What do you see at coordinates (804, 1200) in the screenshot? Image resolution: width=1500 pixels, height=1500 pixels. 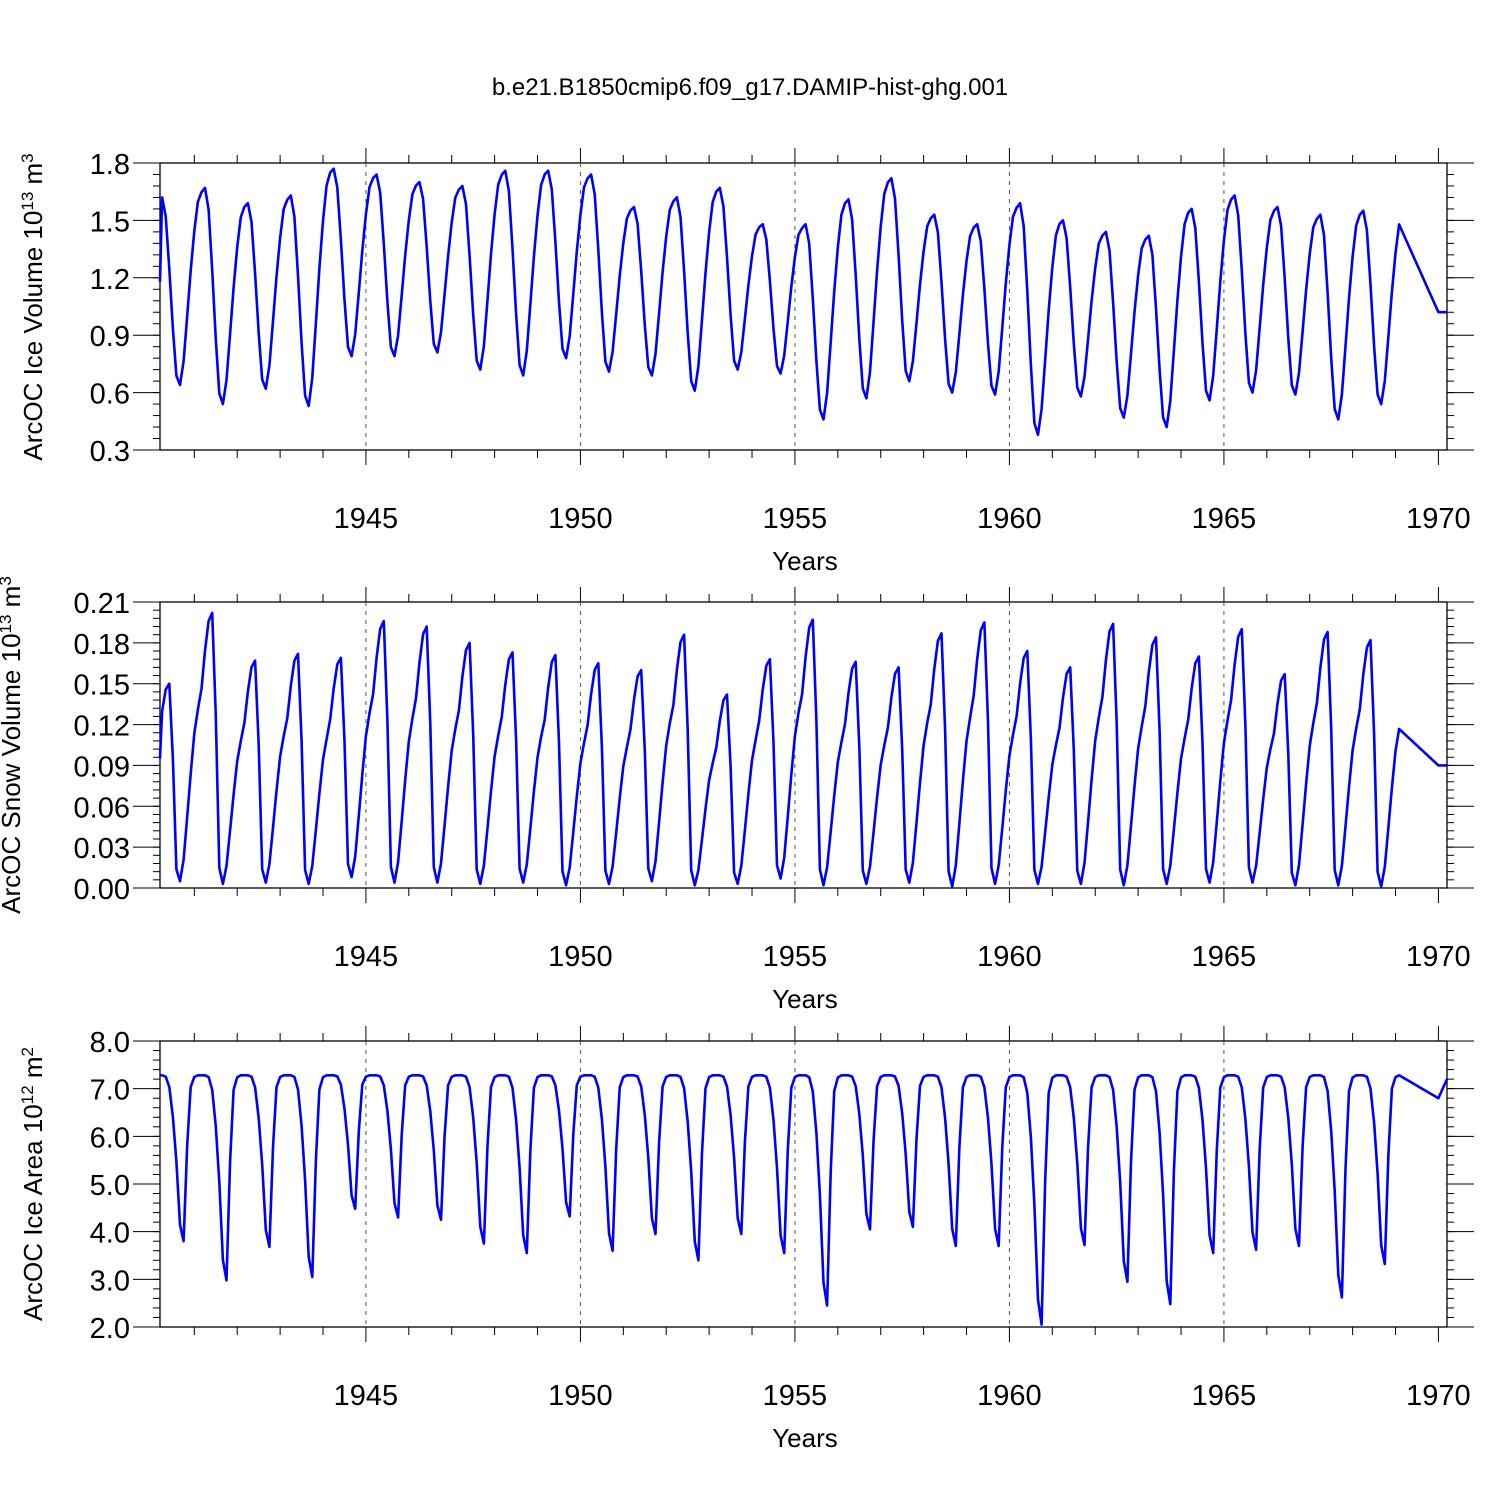 I see `ice-area-series-line` at bounding box center [804, 1200].